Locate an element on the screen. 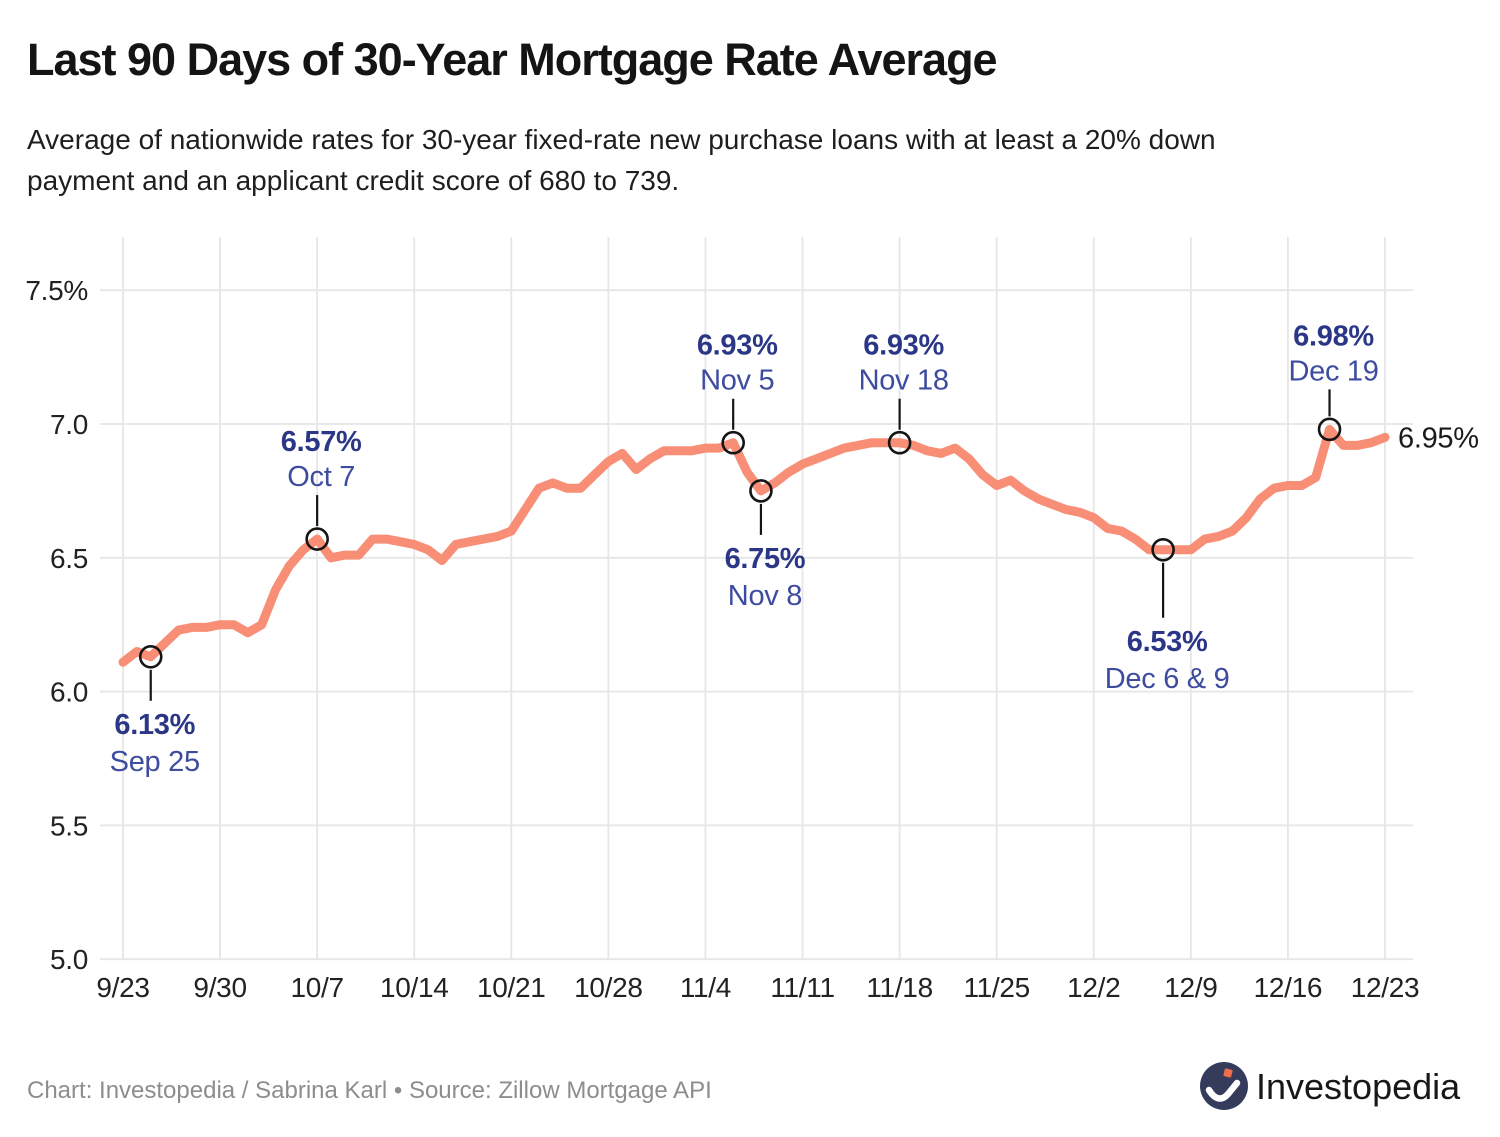  annotation-date: Oct 7 is located at coordinates (321, 477).